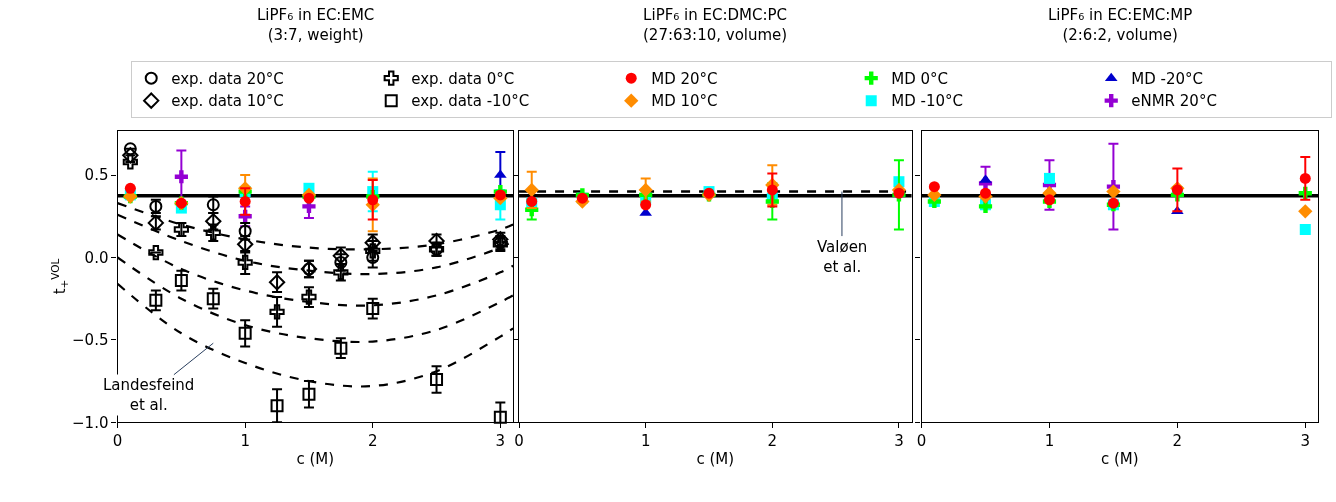 This screenshot has width=1336, height=502. What do you see at coordinates (715, 25) in the screenshot?
I see `chart-title: LiPF₆ in EC:DMC:PC (27:63:10, volume)` at bounding box center [715, 25].